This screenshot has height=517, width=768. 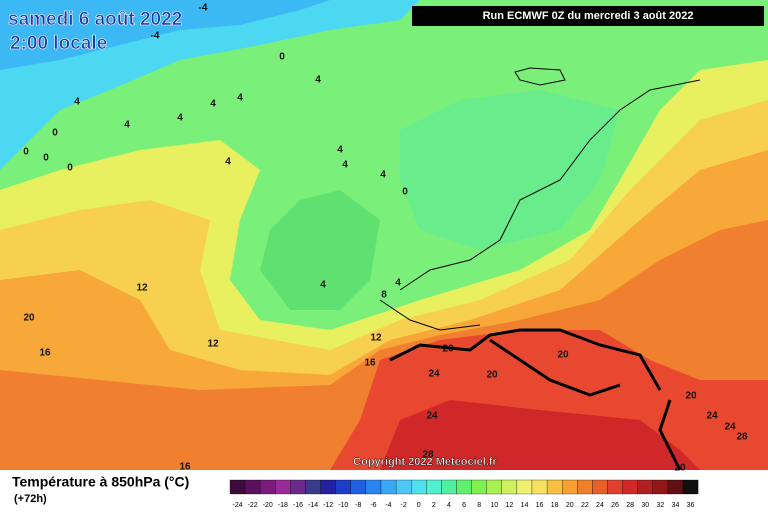 I want to click on colorbar-label: 8, so click(x=479, y=505).